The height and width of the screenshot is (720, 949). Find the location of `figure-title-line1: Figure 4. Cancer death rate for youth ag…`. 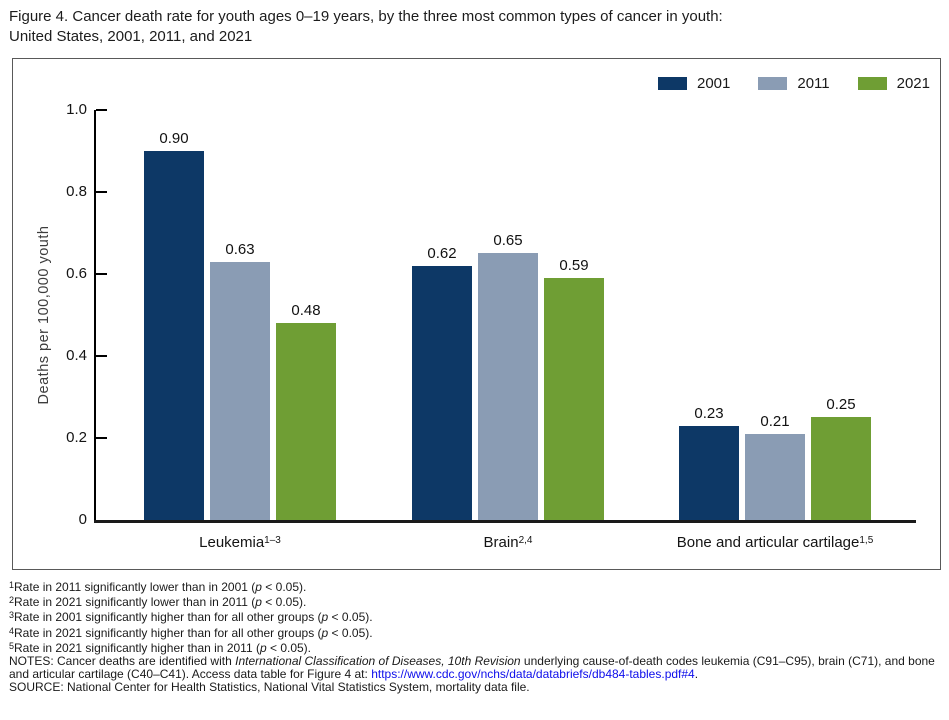

figure-title-line1: Figure 4. Cancer death rate for youth ag… is located at coordinates (366, 16).